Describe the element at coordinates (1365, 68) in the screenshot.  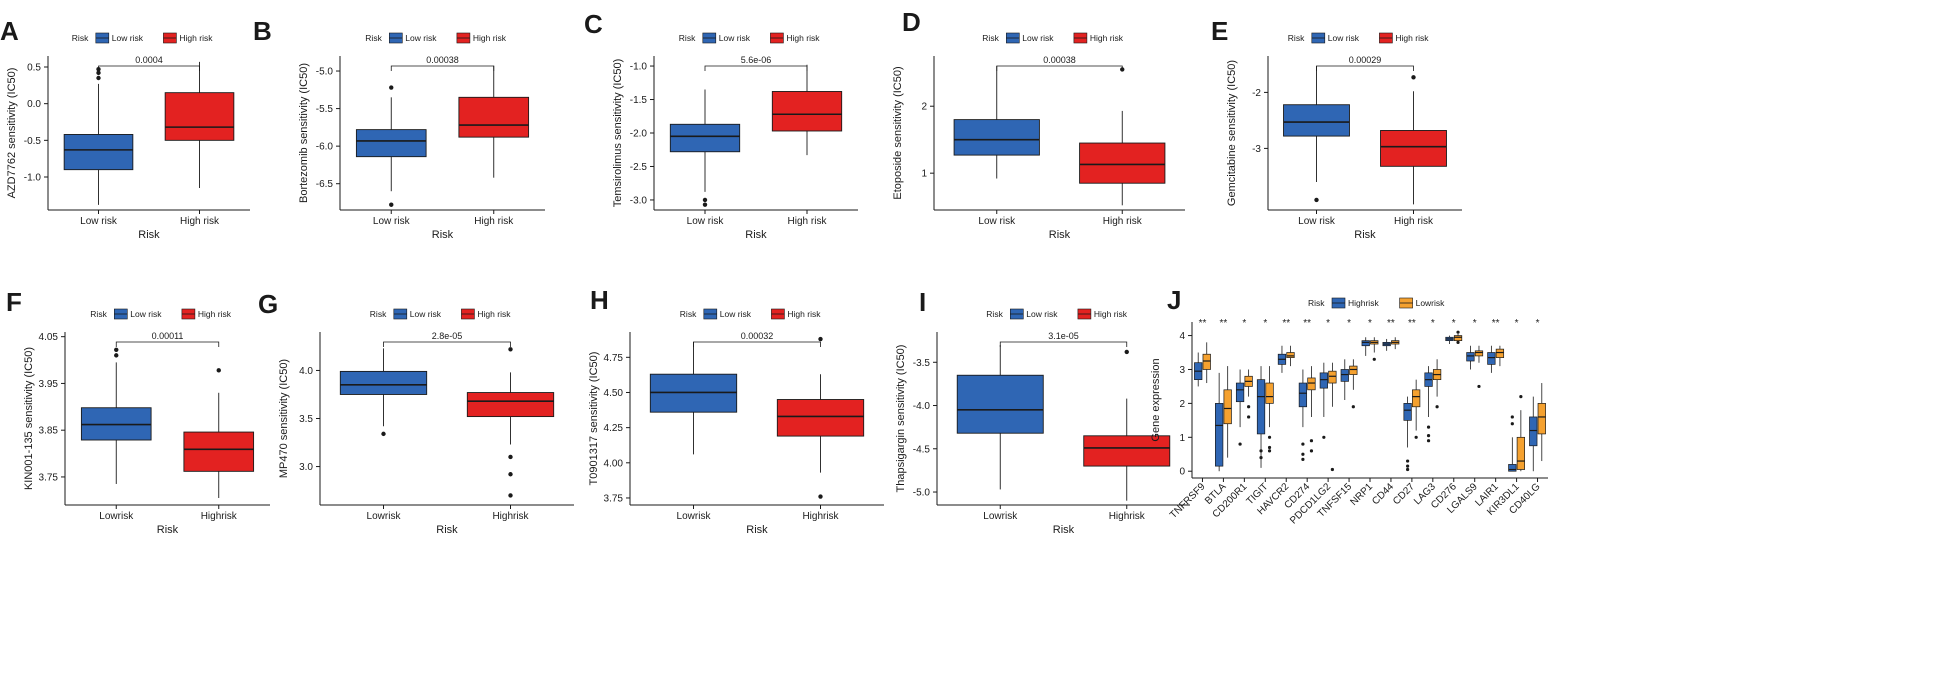
I see `significance-bracket` at that location.